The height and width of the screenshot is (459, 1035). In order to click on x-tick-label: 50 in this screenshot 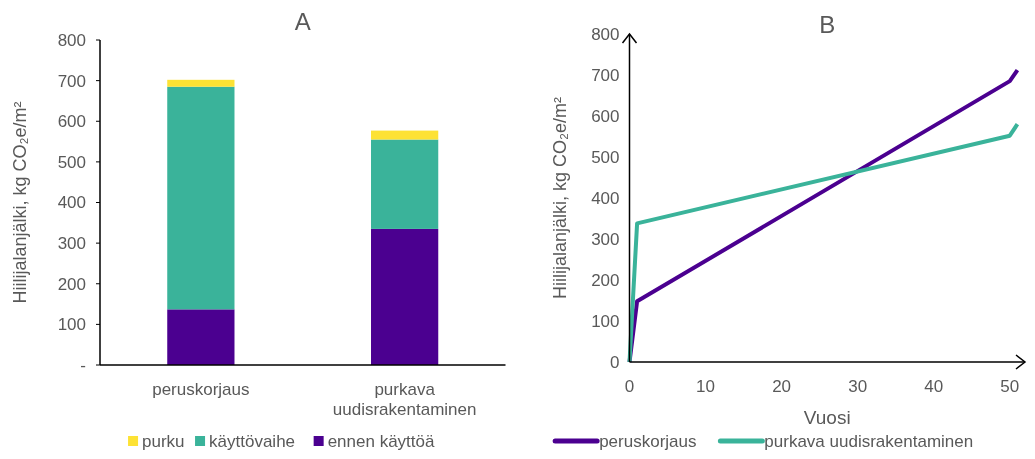, I will do `click(1010, 386)`.